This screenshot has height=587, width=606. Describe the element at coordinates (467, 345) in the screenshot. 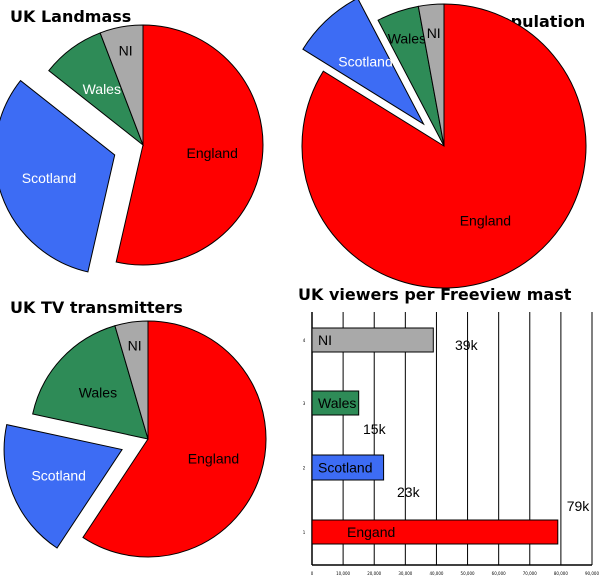

I see `value-label-ni: 39k` at that location.